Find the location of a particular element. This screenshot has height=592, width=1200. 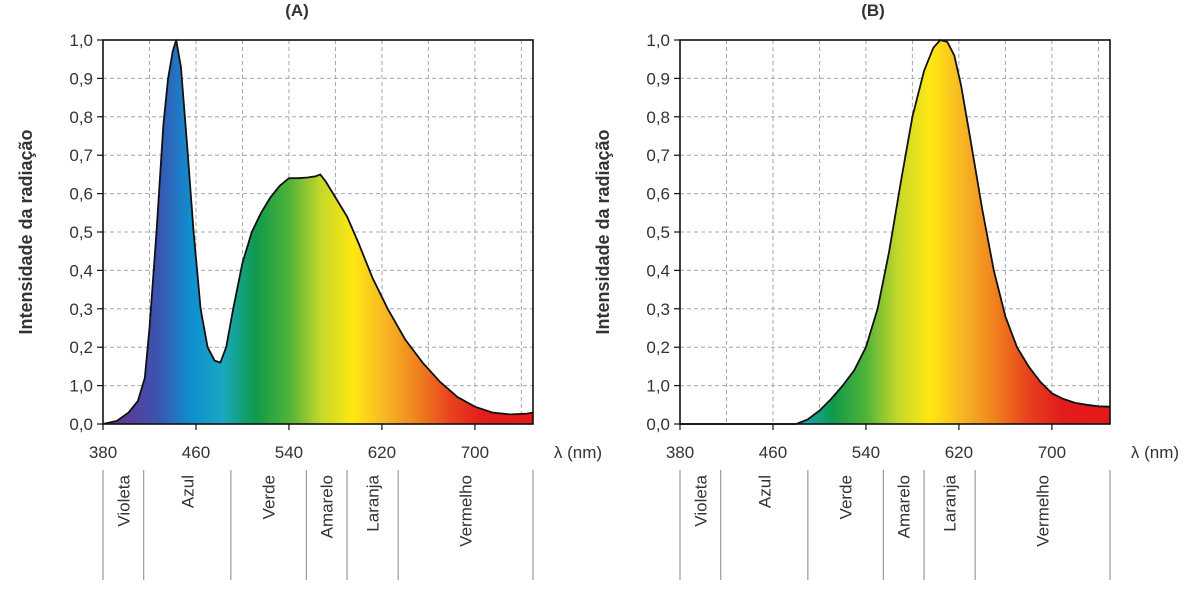

chart-title: (B) is located at coordinates (873, 10).